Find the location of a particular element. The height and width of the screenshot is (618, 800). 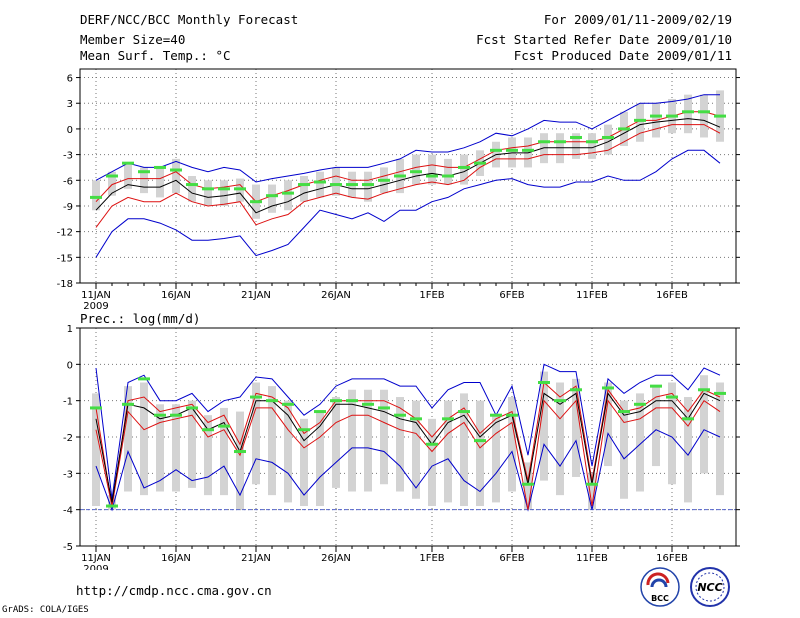

y-tick-label: -3 is located at coordinates (68, 474).